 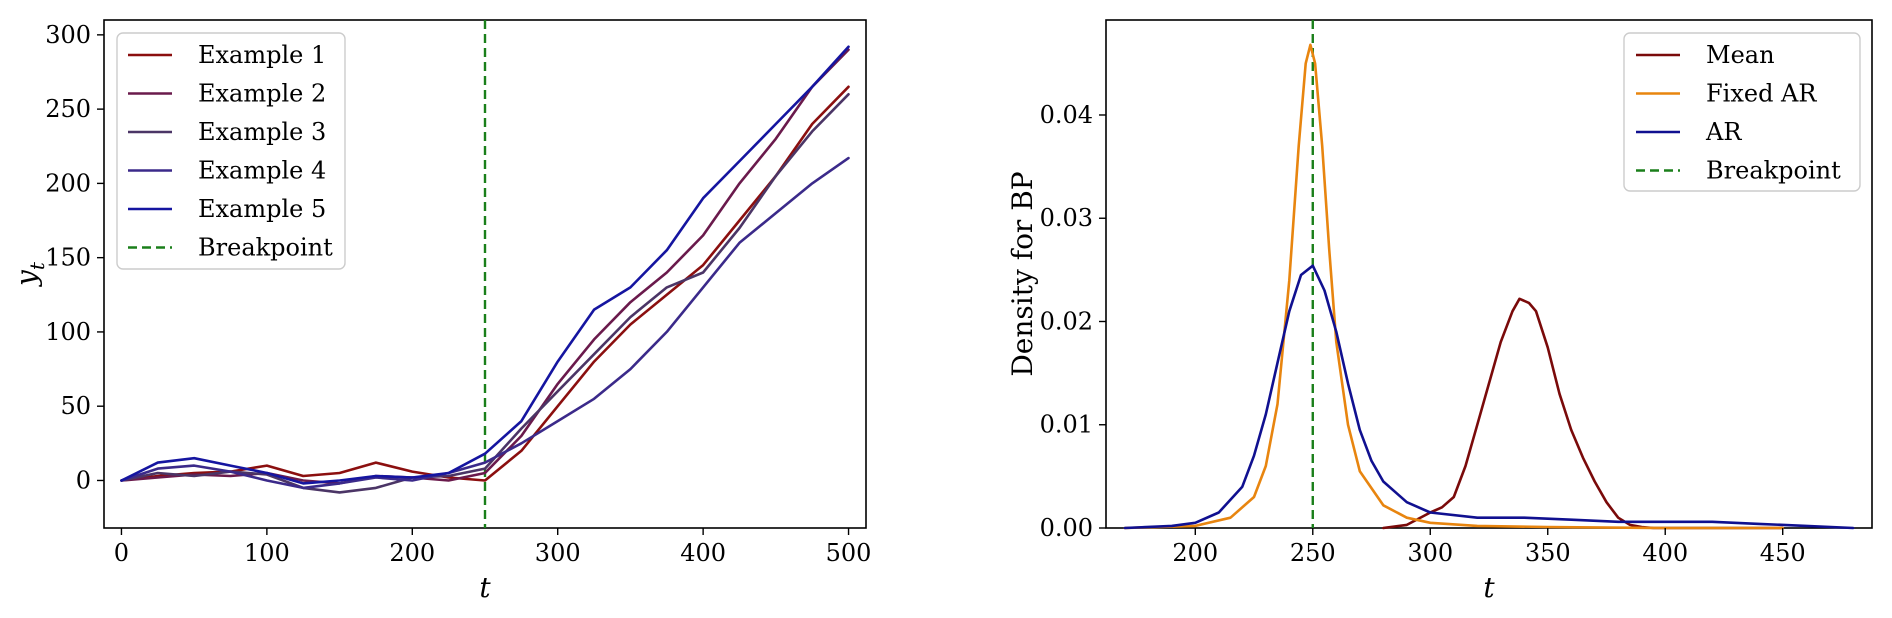 What do you see at coordinates (558, 553) in the screenshot?
I see `left-x-tick-label: 300` at bounding box center [558, 553].